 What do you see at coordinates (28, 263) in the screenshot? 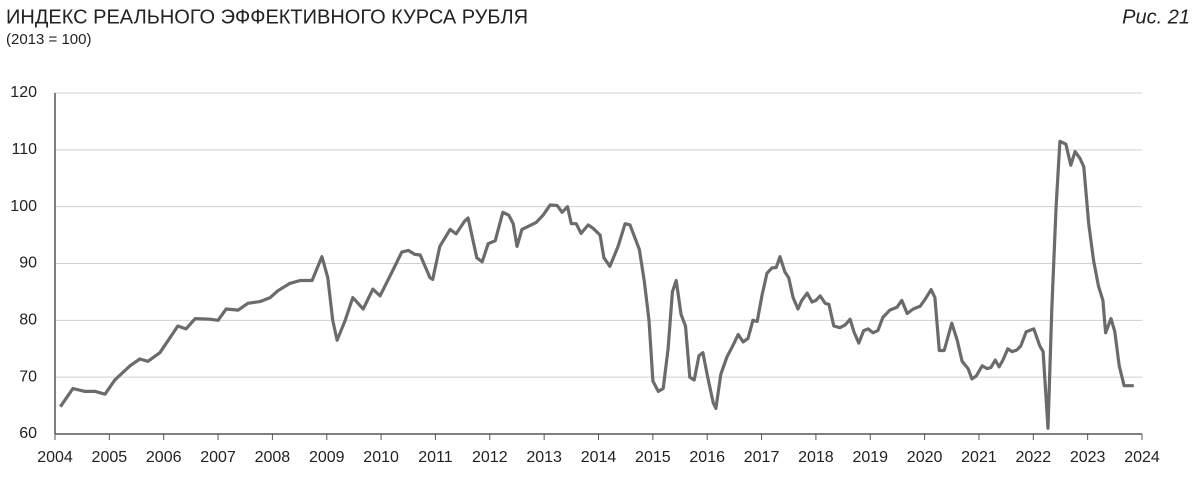
I see `y-tick-label: 90` at bounding box center [28, 263].